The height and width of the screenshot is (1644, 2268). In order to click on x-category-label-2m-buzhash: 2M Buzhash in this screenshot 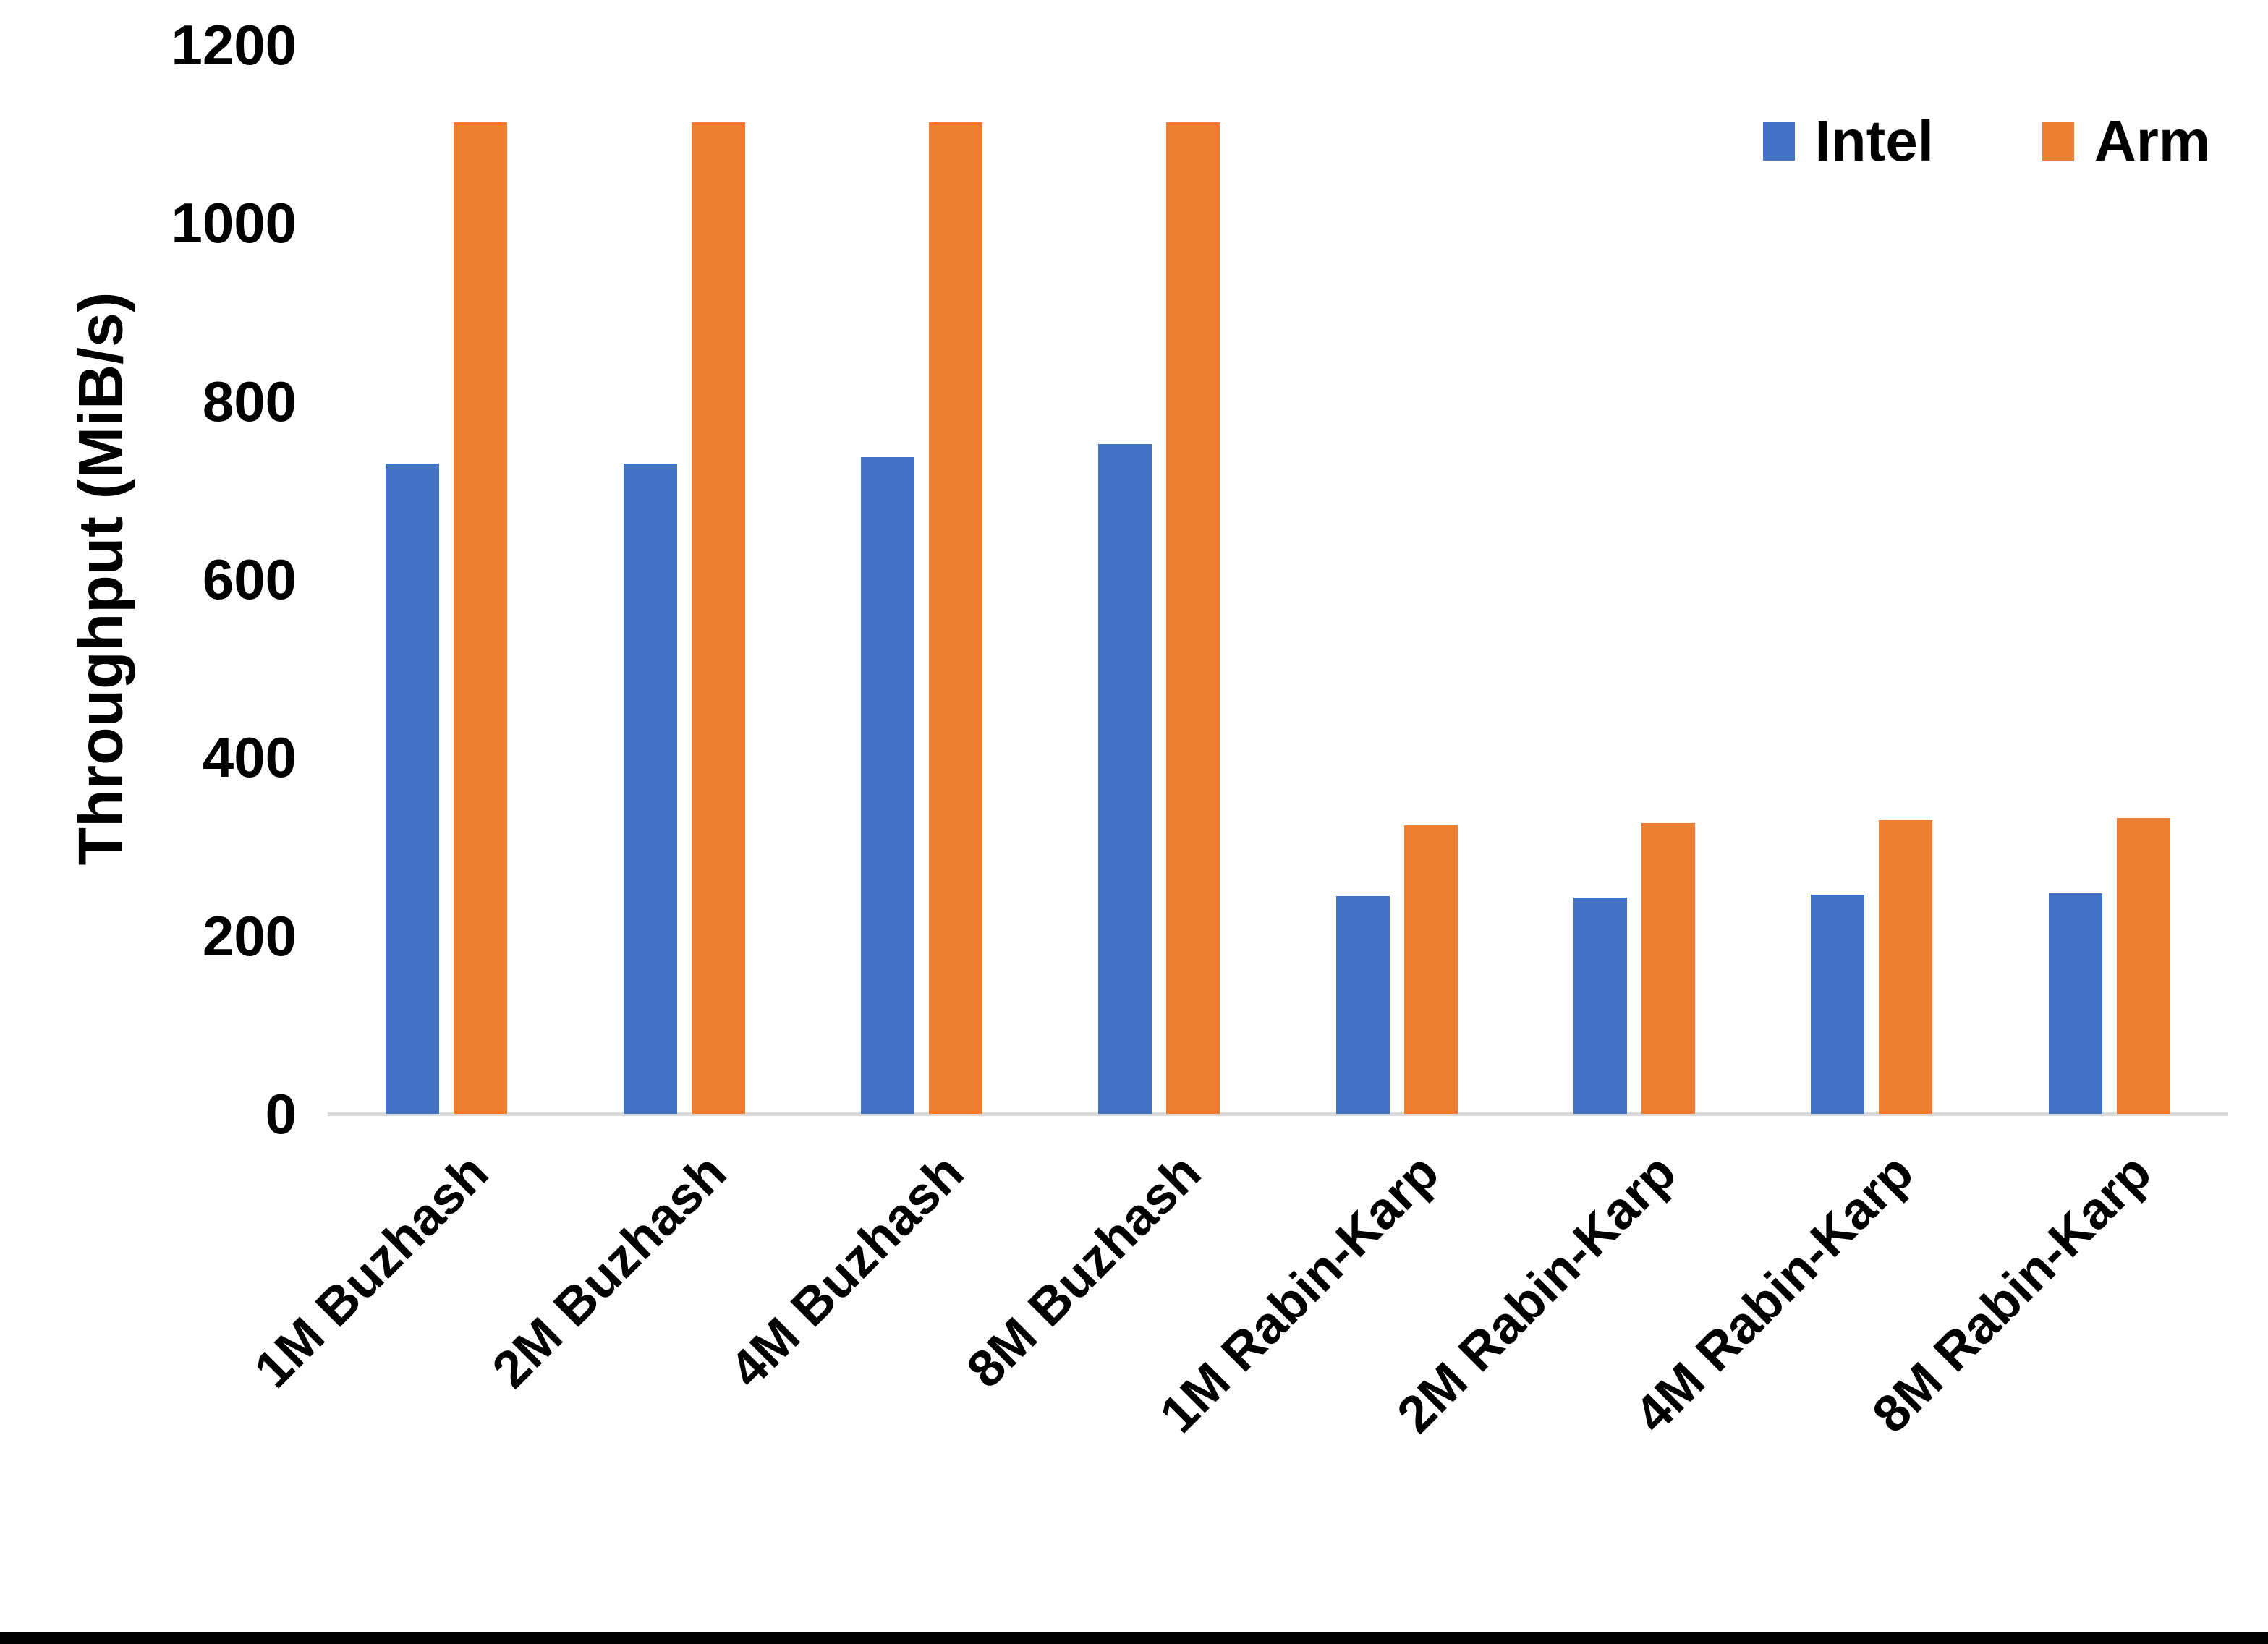, I will do `click(609, 1271)`.